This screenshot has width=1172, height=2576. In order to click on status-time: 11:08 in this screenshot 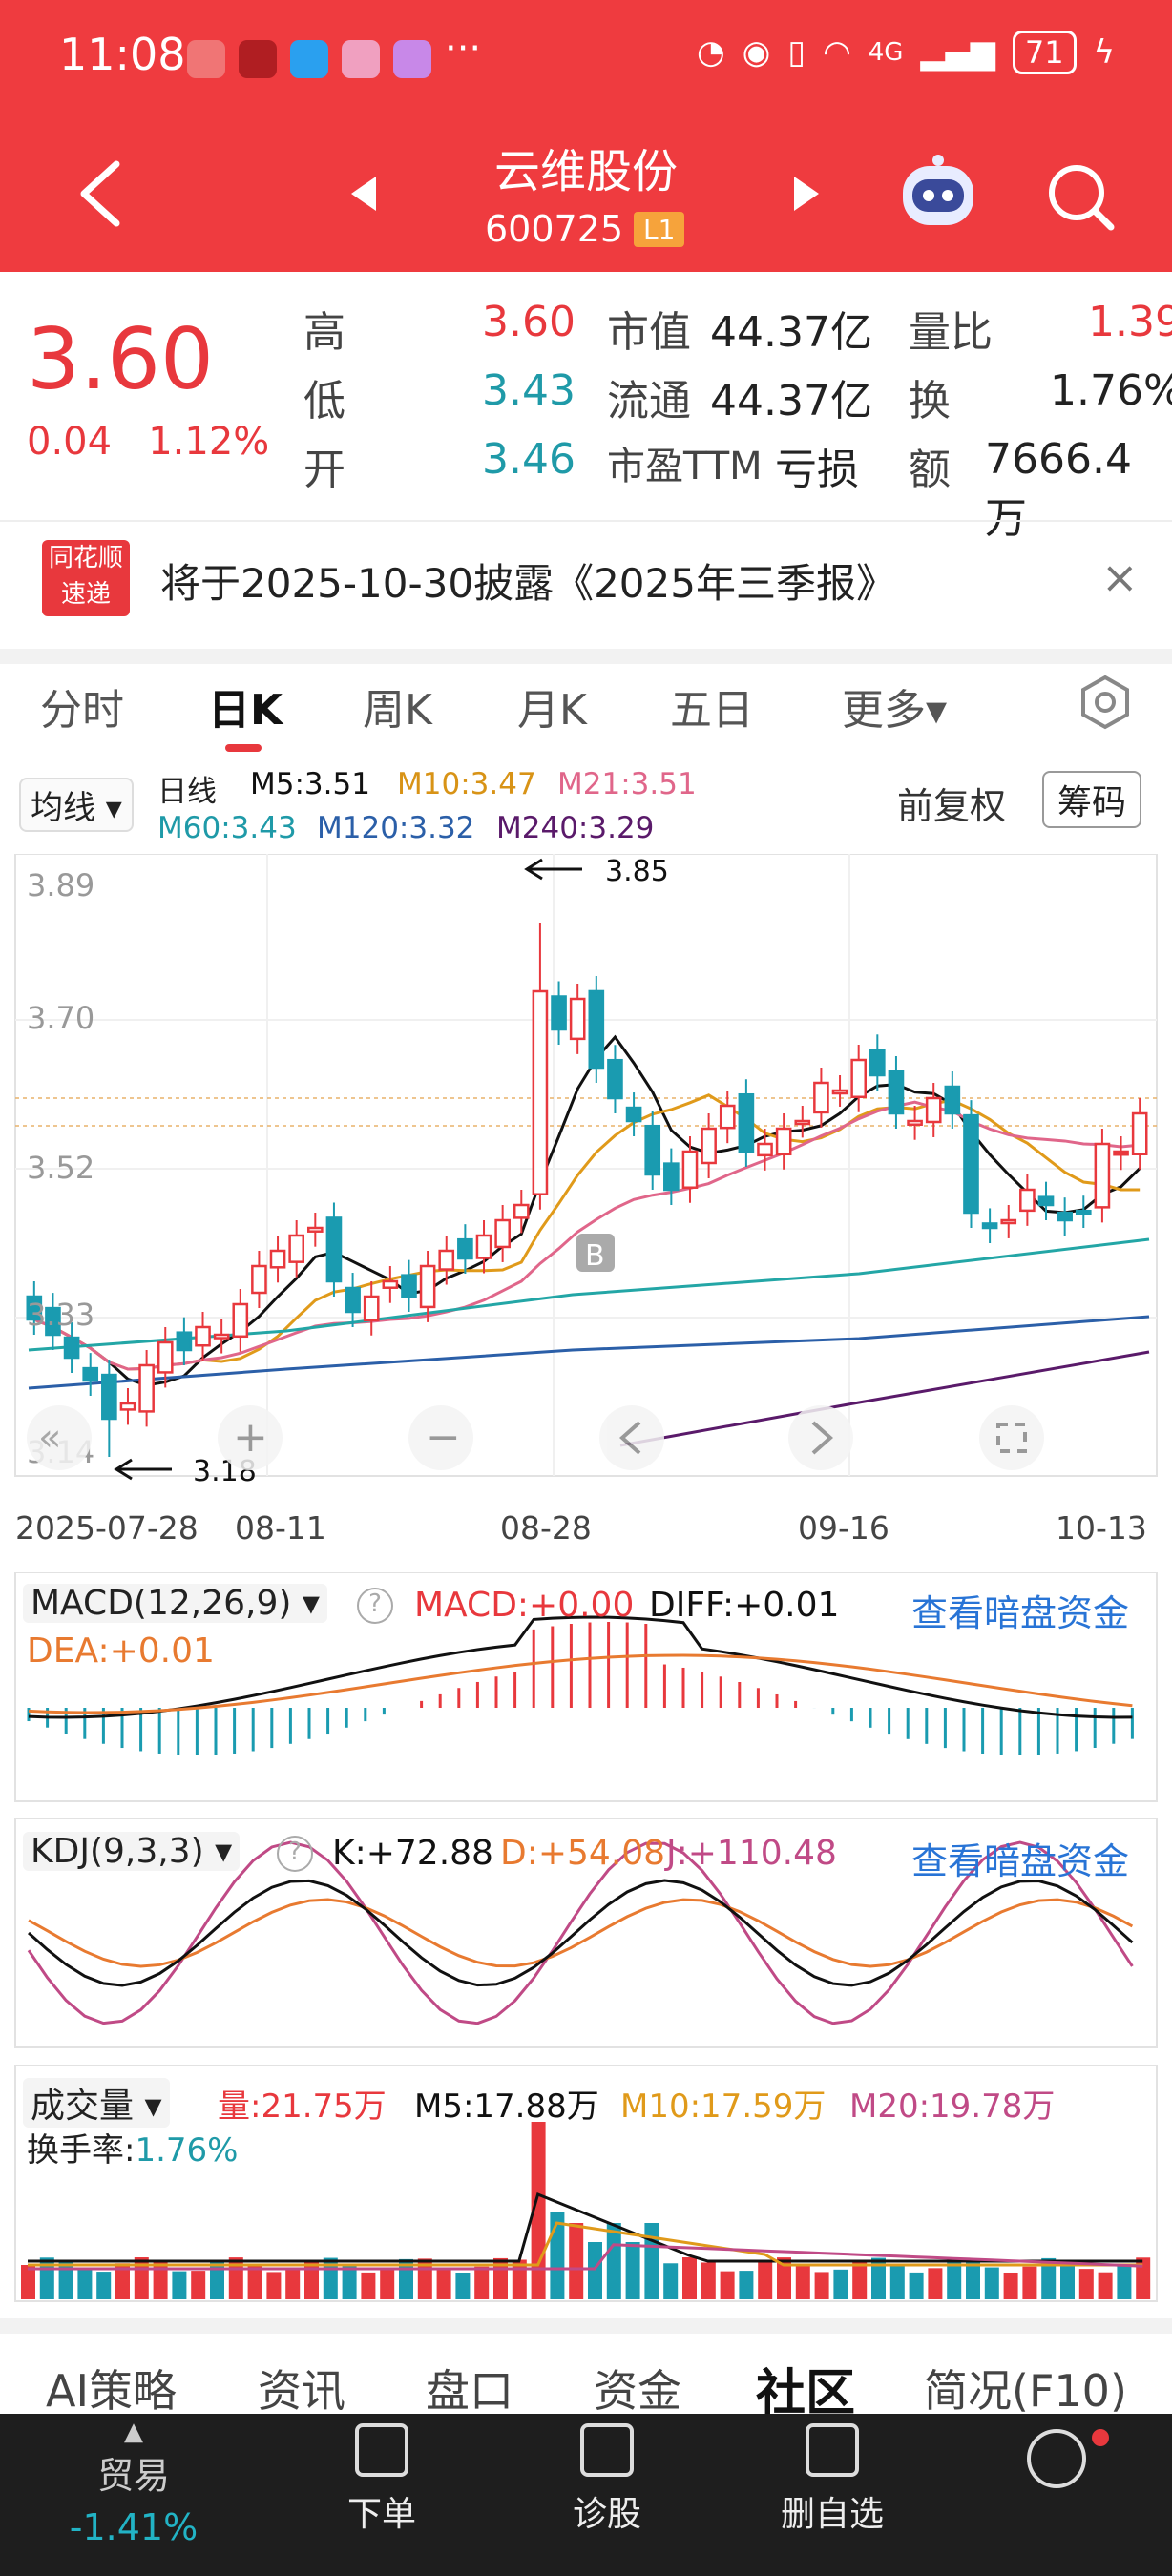, I will do `click(122, 54)`.